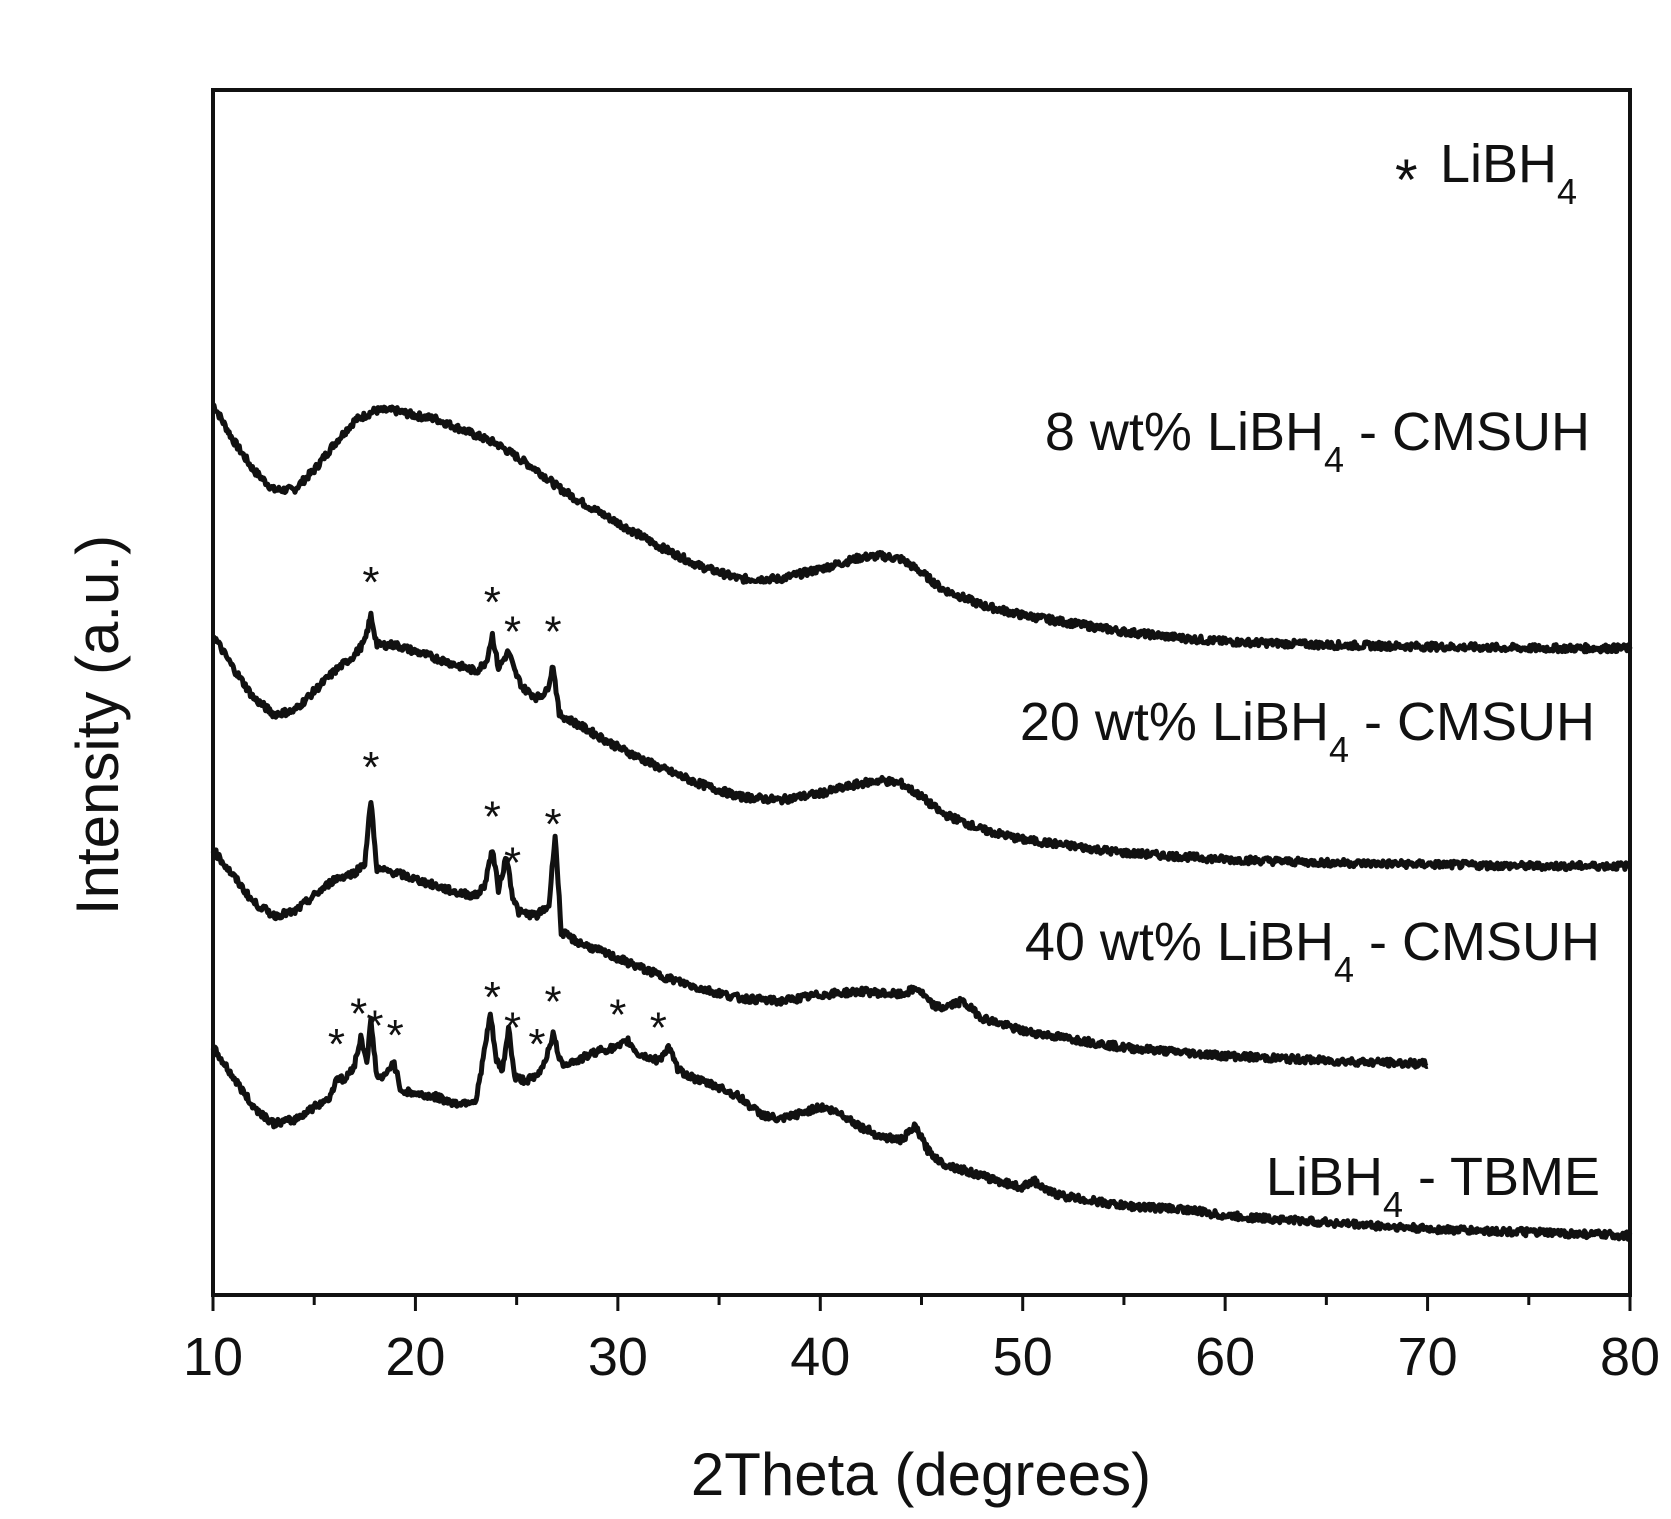 This screenshot has height=1519, width=1671. What do you see at coordinates (820, 1357) in the screenshot?
I see `x-tick-label: 40` at bounding box center [820, 1357].